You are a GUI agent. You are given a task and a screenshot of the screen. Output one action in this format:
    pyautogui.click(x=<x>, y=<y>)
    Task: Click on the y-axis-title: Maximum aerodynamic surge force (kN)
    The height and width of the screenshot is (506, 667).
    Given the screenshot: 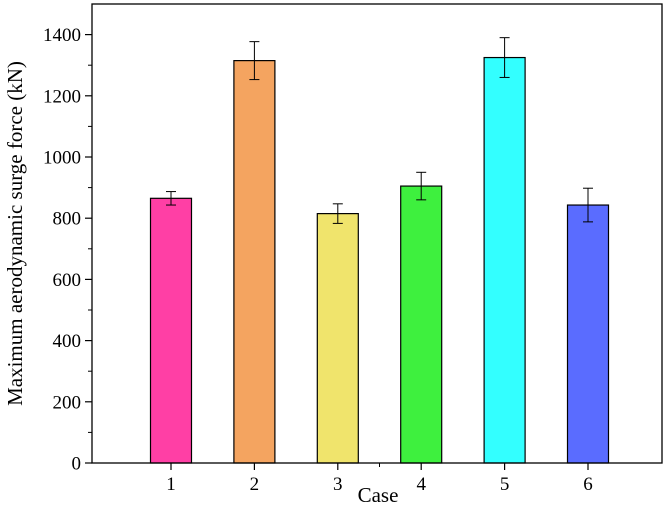 What is the action you would take?
    pyautogui.click(x=15, y=233)
    